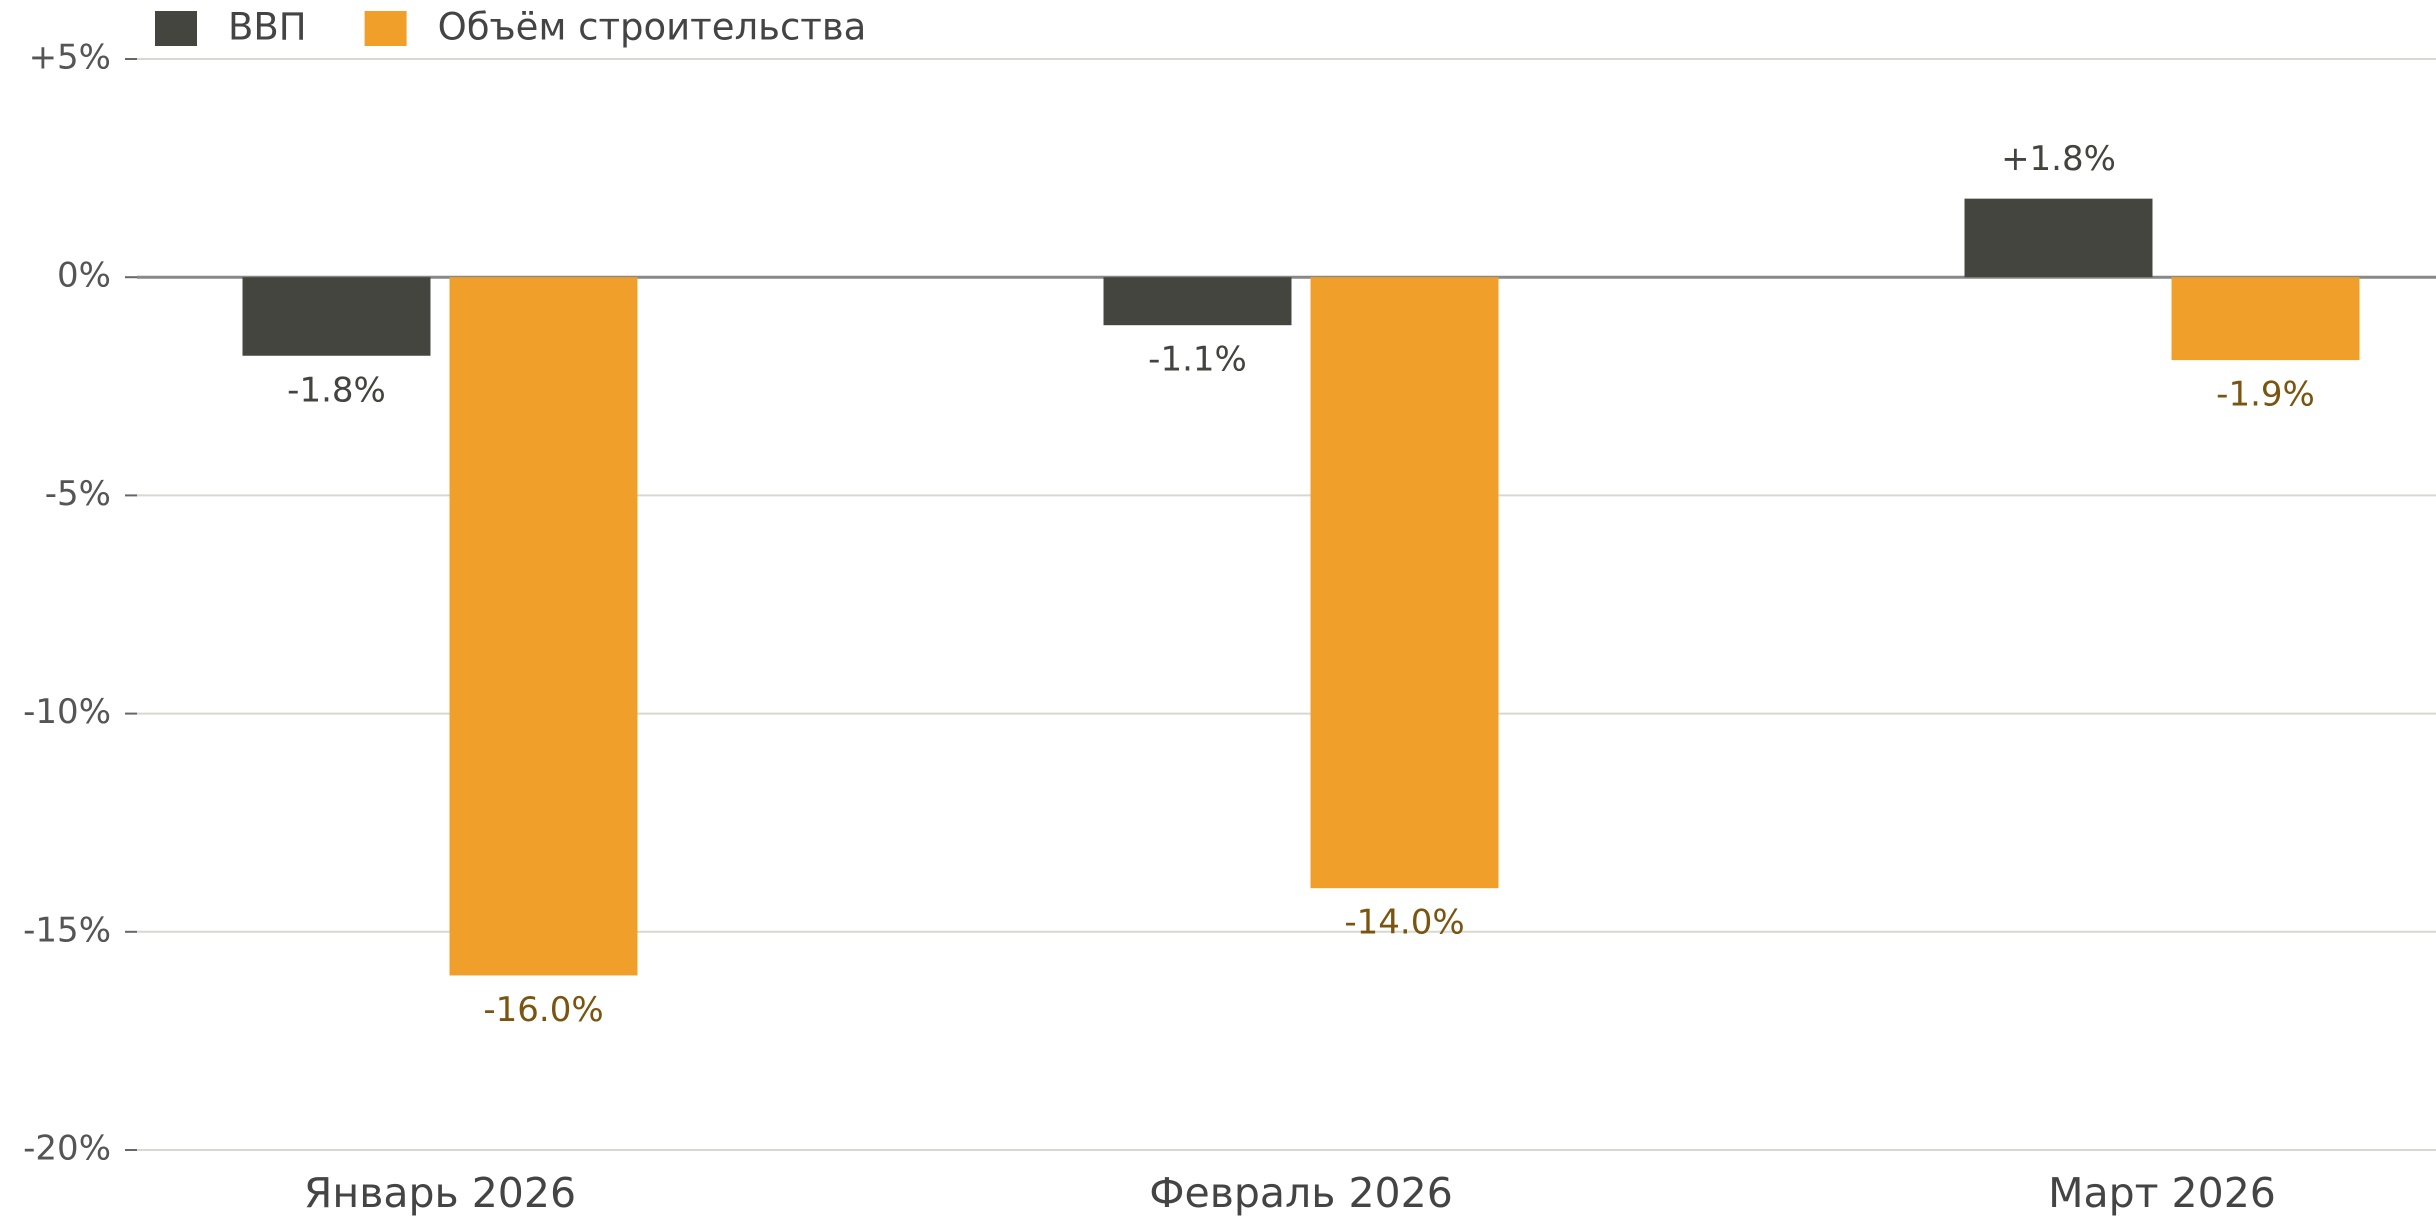  What do you see at coordinates (84, 276) in the screenshot?
I see `y-tick-label: 0%` at bounding box center [84, 276].